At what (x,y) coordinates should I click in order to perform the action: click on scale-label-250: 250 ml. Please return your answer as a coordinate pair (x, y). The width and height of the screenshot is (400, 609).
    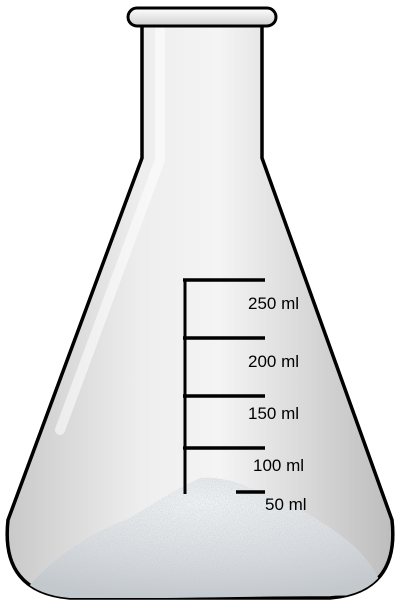
    Looking at the image, I should click on (273, 303).